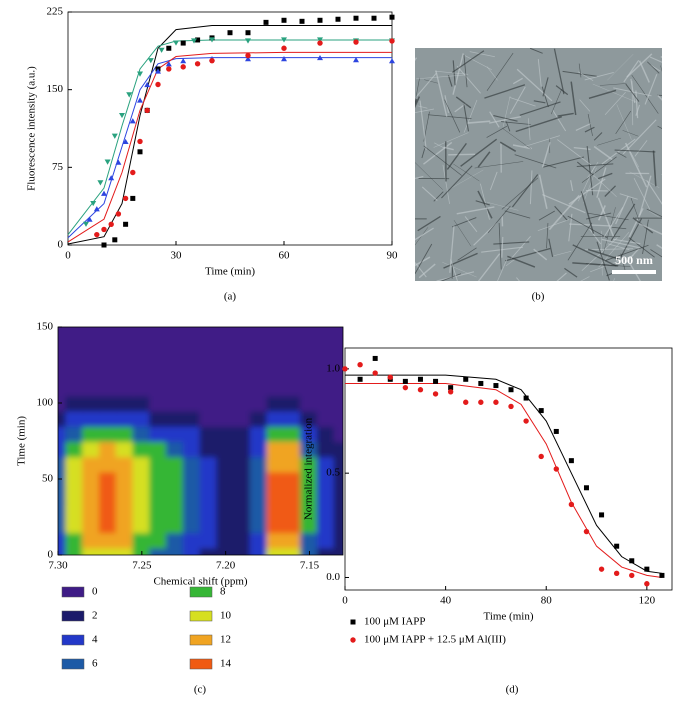  I want to click on legend-swatch, so click(73, 664).